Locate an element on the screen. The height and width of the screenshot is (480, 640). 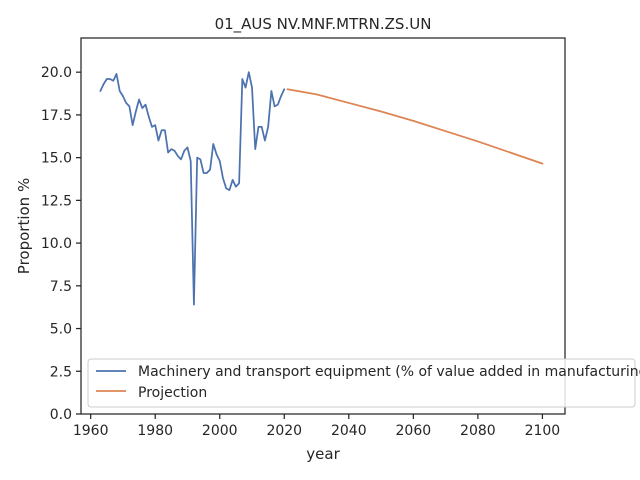
x-tick-label: 1980 is located at coordinates (155, 431).